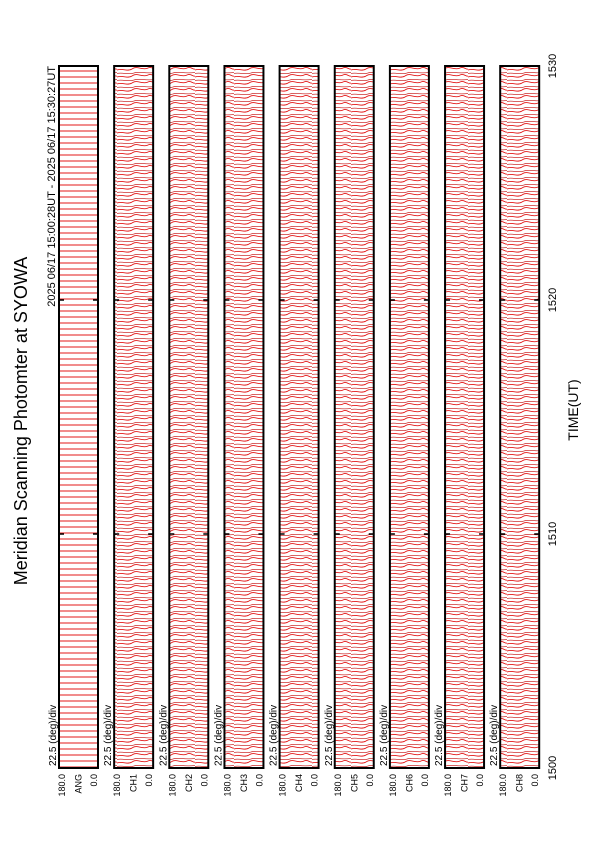  I want to click on channel-label: CH3, so click(244, 783).